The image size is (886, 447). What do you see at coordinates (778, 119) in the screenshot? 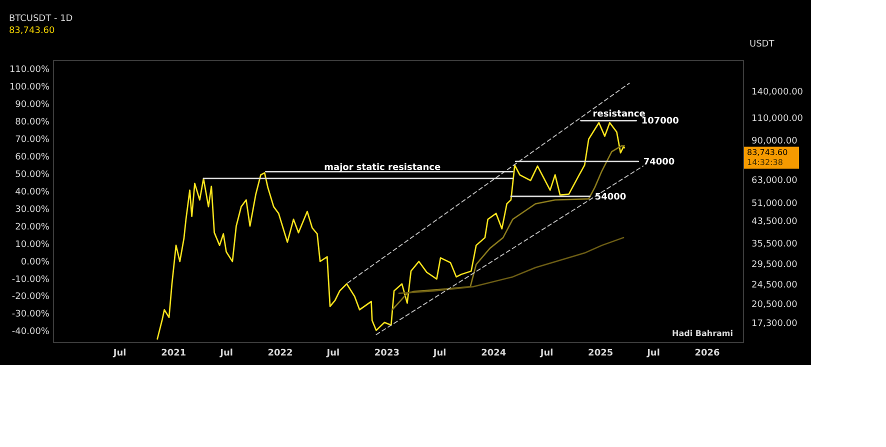
I see `y-tick-label: 110,000.00` at bounding box center [778, 119].